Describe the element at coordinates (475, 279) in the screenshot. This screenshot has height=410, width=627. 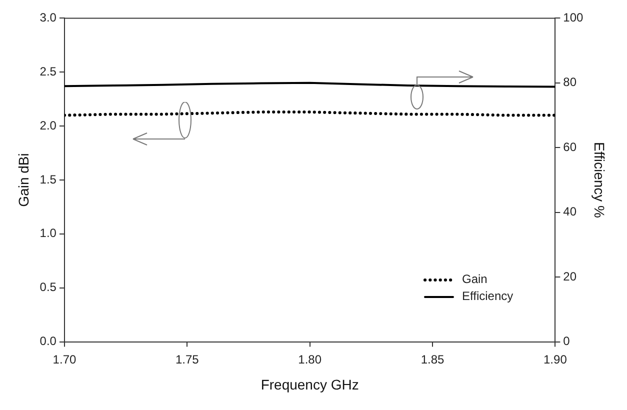
I see `legend-label: Gain` at that location.